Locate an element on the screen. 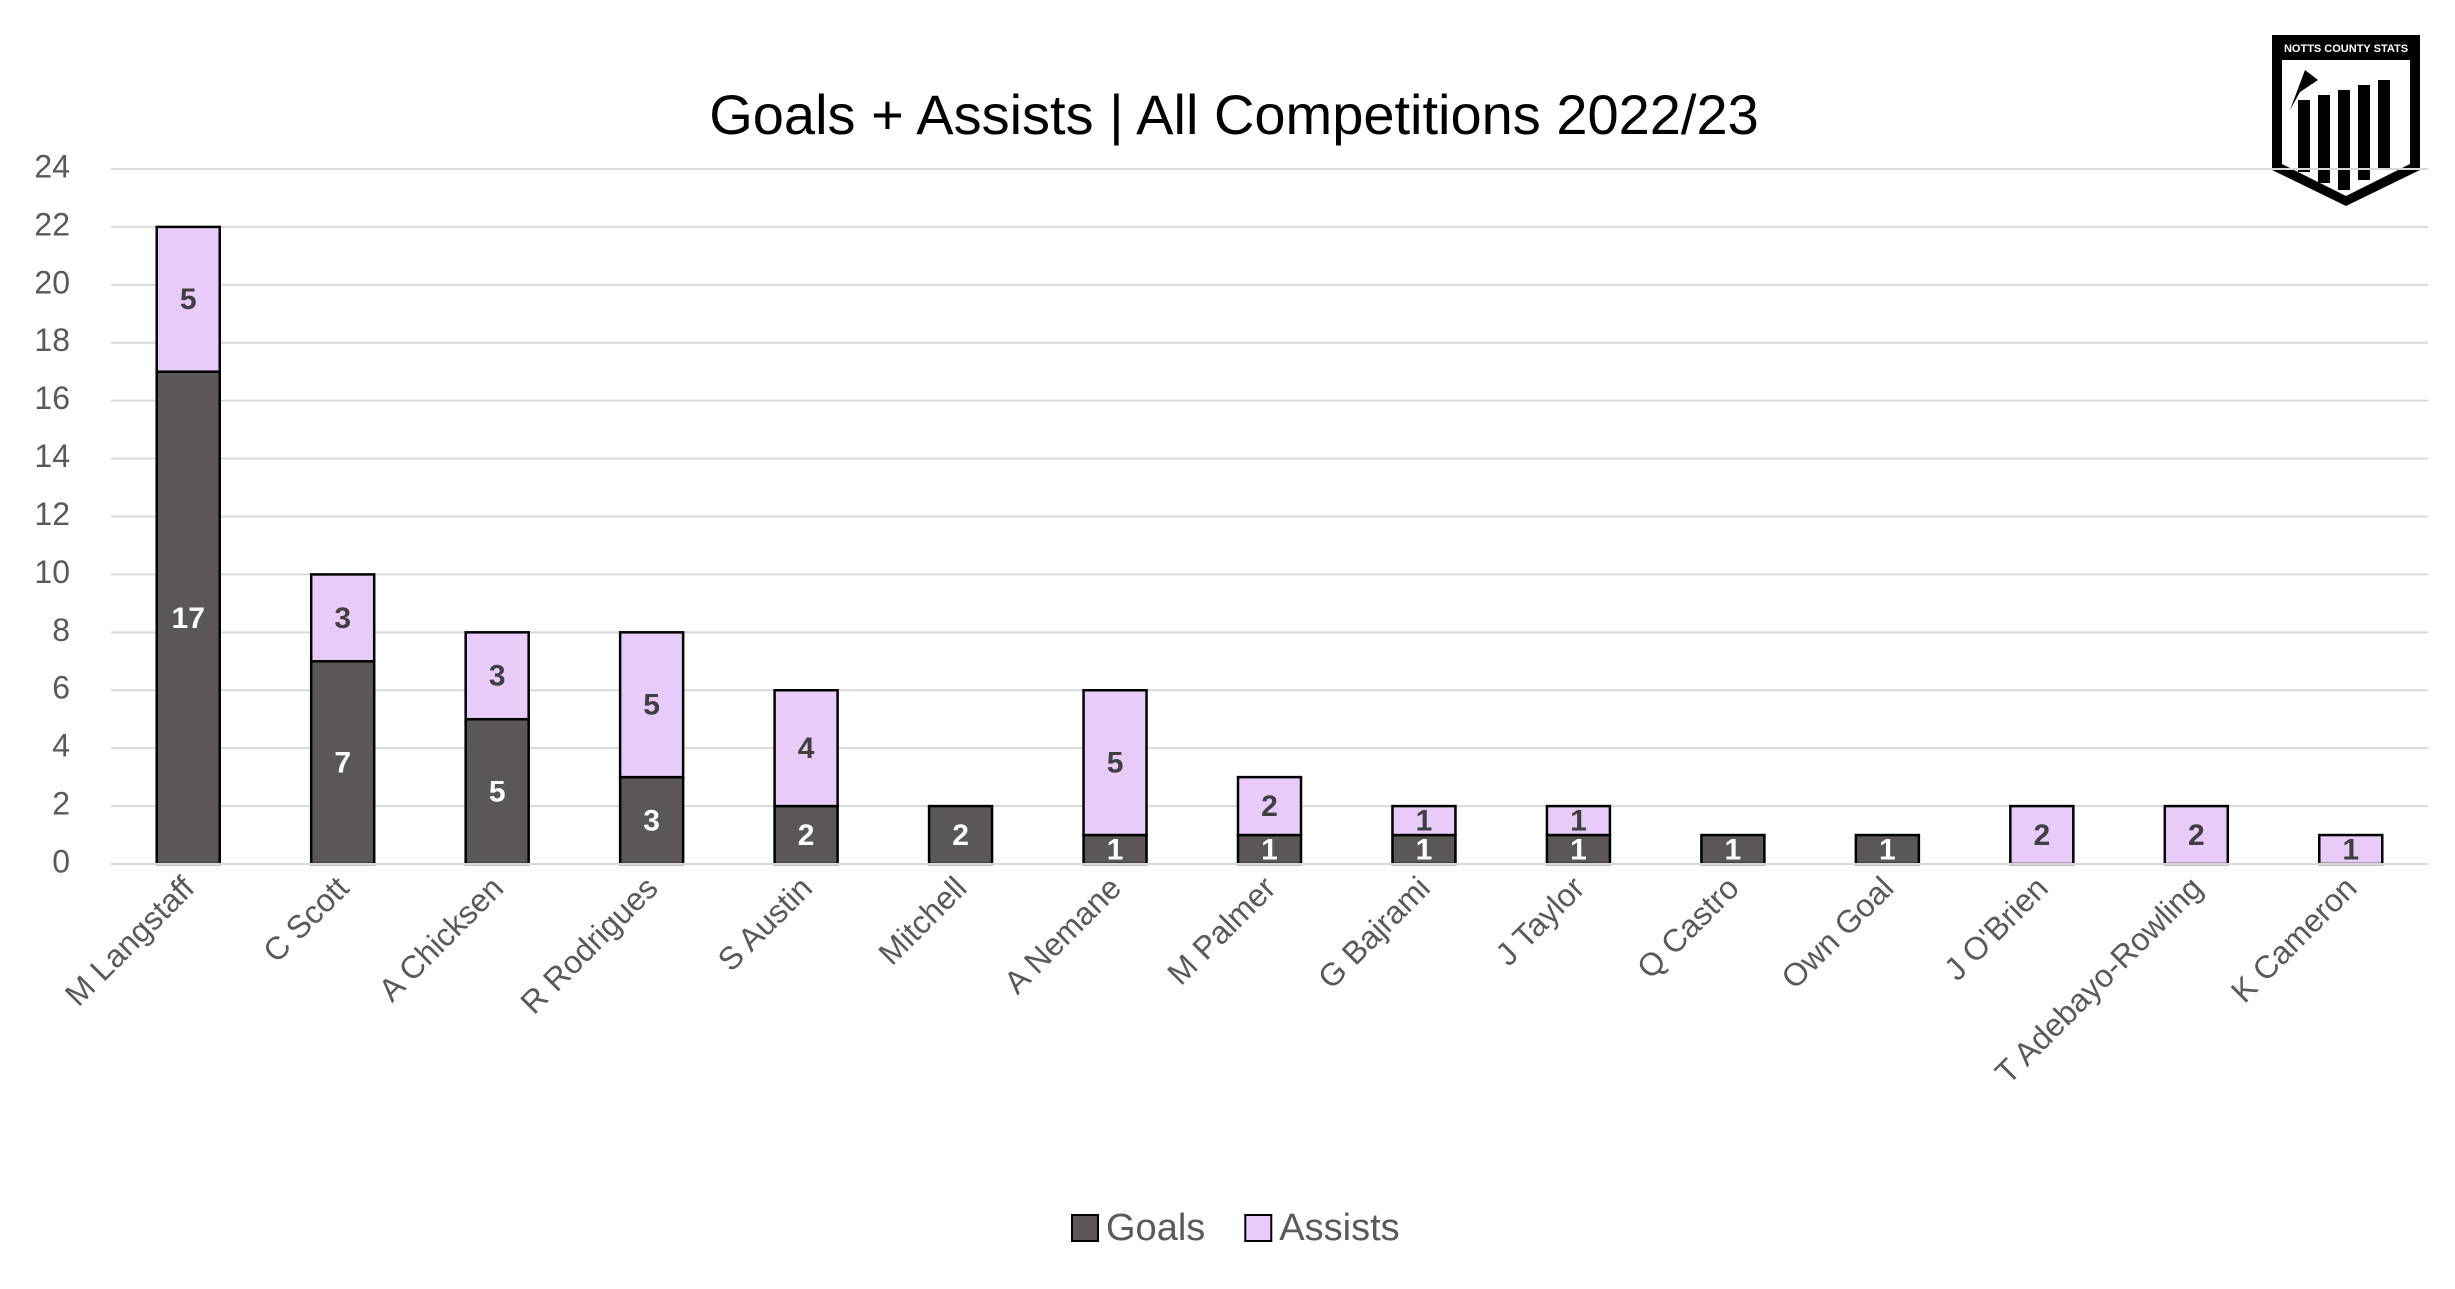 The width and height of the screenshot is (2455, 1289). value-label: 17 is located at coordinates (188, 618).